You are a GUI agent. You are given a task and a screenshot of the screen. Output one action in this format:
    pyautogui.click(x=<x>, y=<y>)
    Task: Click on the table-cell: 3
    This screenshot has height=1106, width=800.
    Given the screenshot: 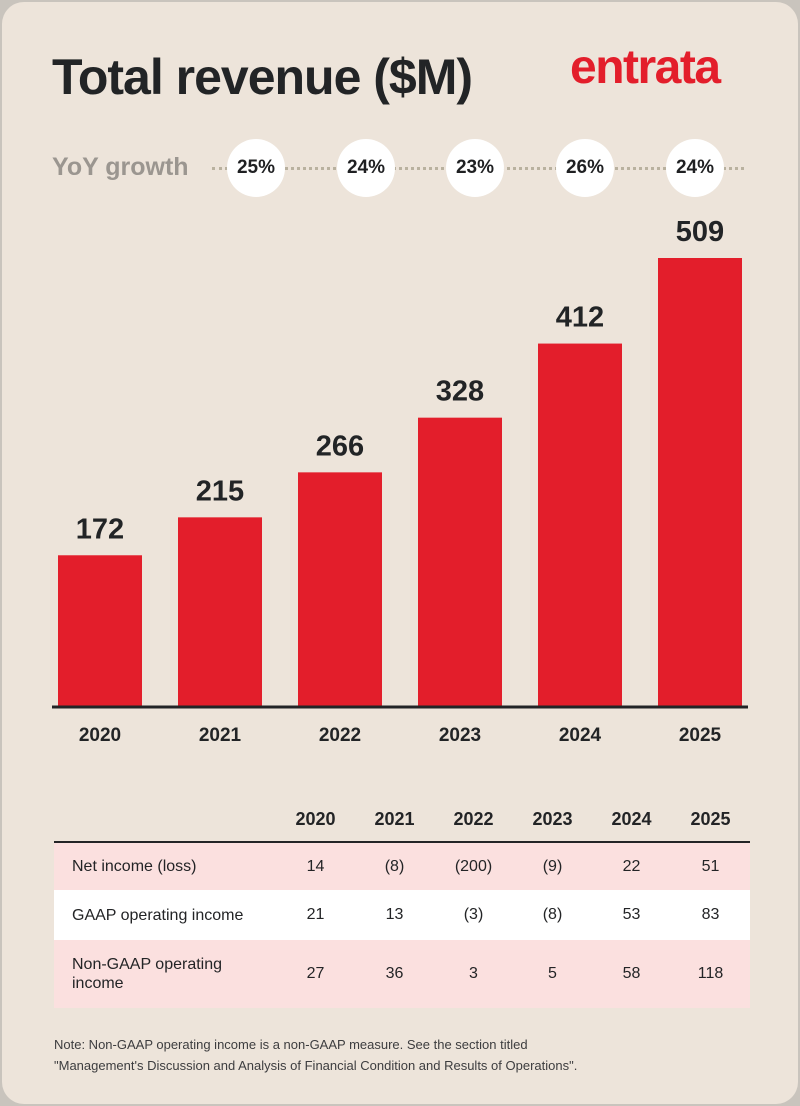 What is the action you would take?
    pyautogui.click(x=473, y=974)
    